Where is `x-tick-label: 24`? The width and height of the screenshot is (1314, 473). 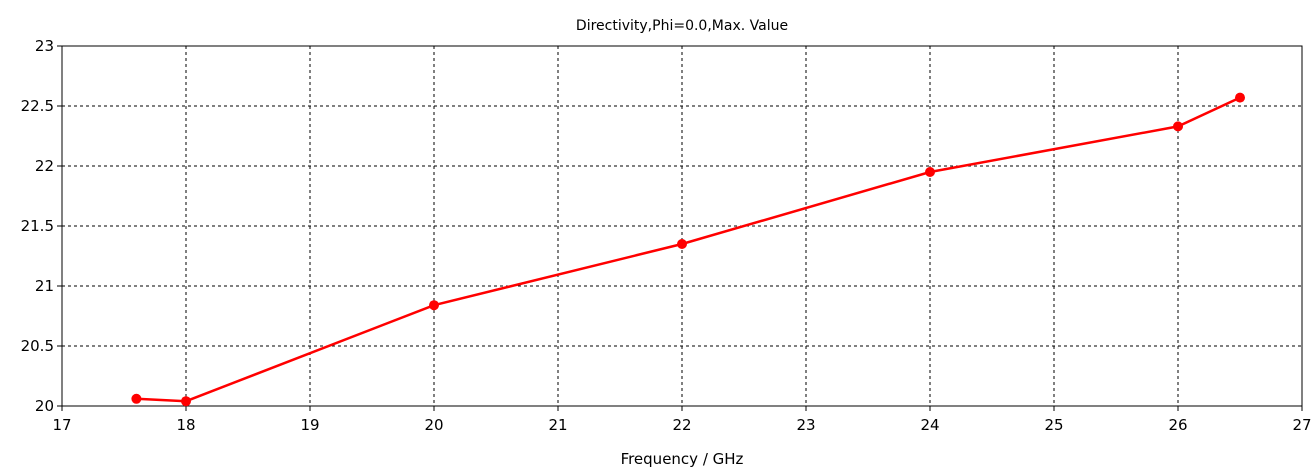 x-tick-label: 24 is located at coordinates (929, 425).